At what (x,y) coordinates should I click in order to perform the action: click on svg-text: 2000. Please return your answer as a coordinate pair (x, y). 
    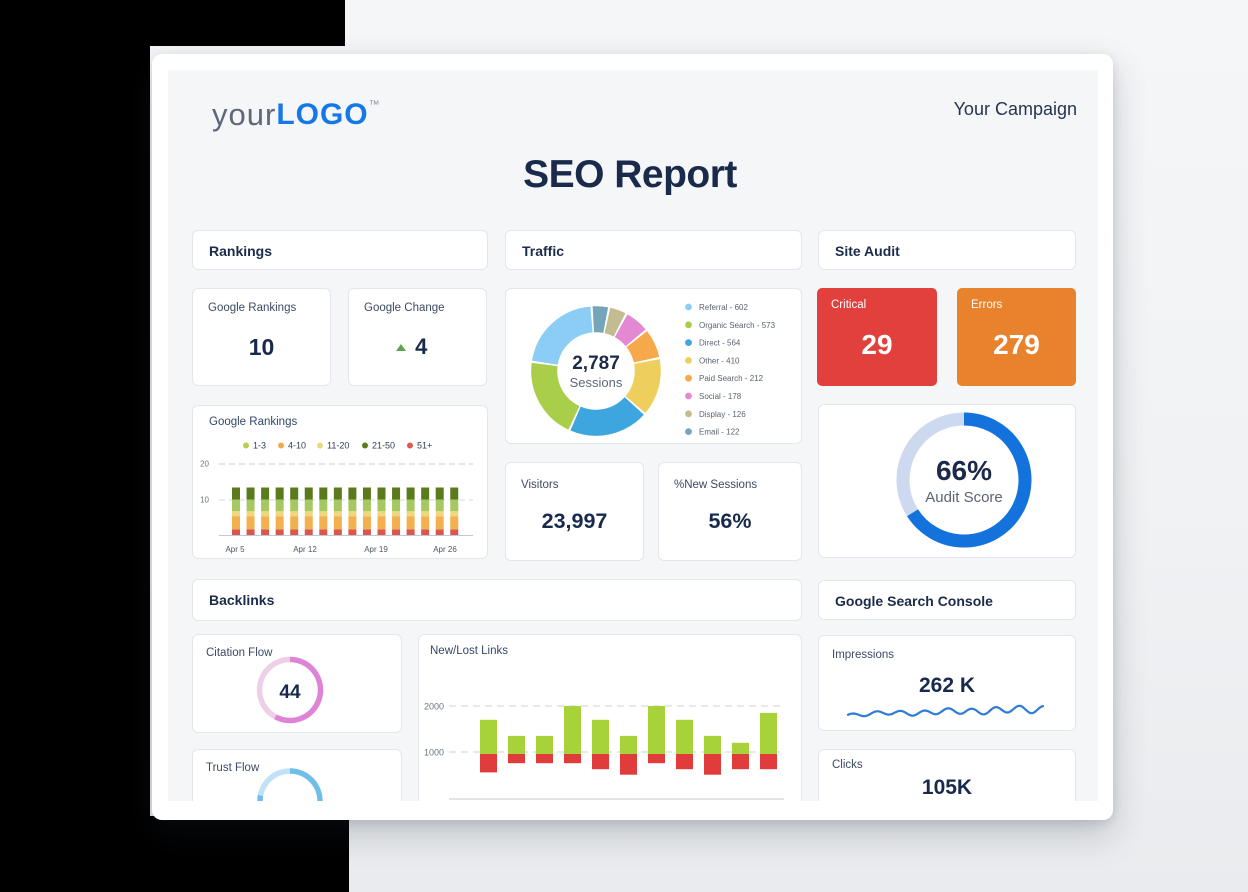
    Looking at the image, I should click on (434, 707).